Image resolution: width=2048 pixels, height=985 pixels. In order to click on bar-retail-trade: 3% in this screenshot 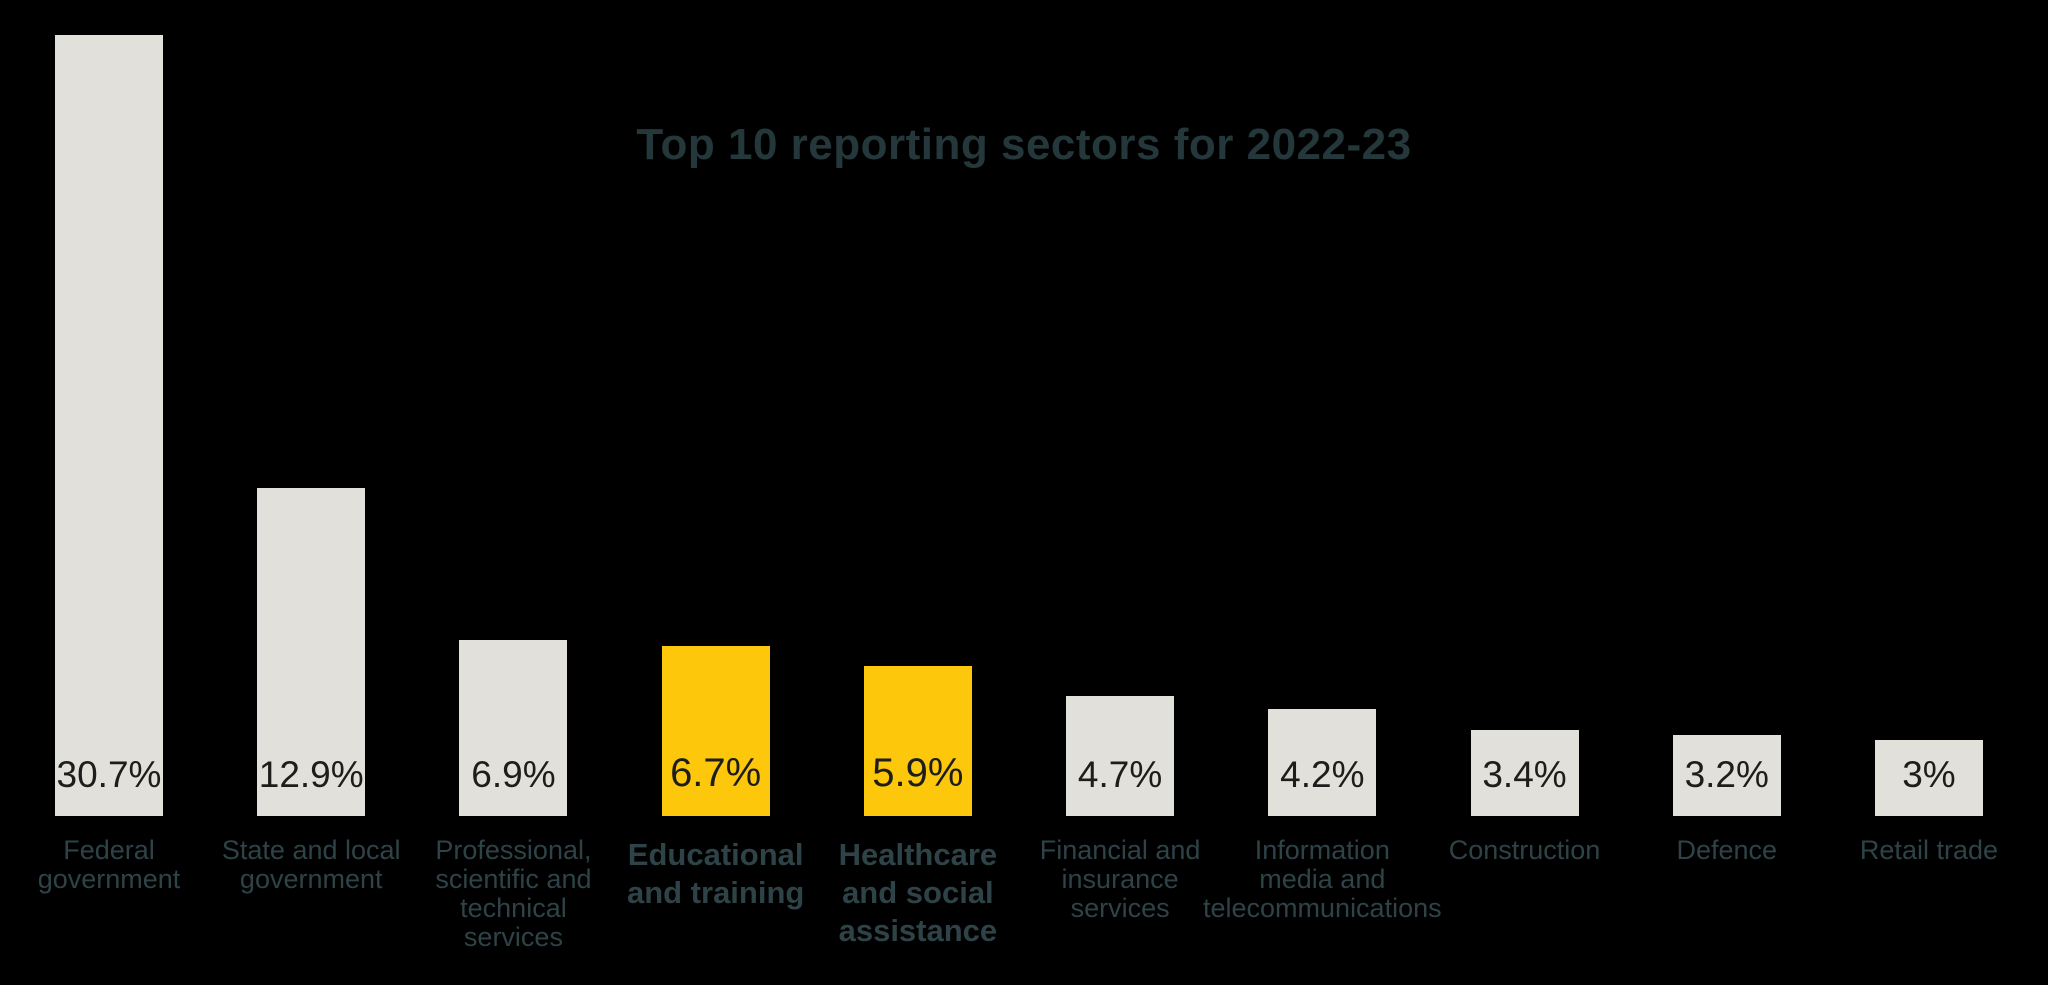, I will do `click(1928, 778)`.